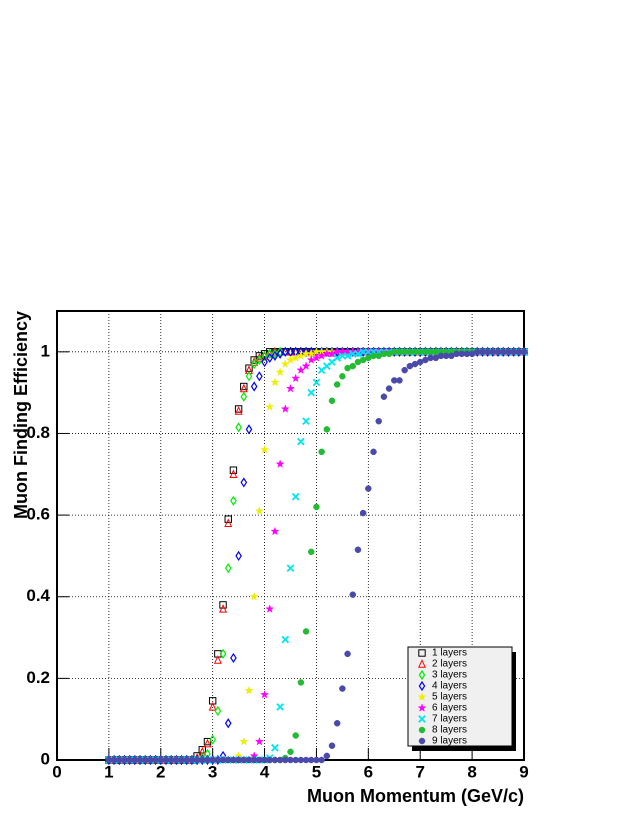  What do you see at coordinates (265, 771) in the screenshot?
I see `x-tick-label: 4` at bounding box center [265, 771].